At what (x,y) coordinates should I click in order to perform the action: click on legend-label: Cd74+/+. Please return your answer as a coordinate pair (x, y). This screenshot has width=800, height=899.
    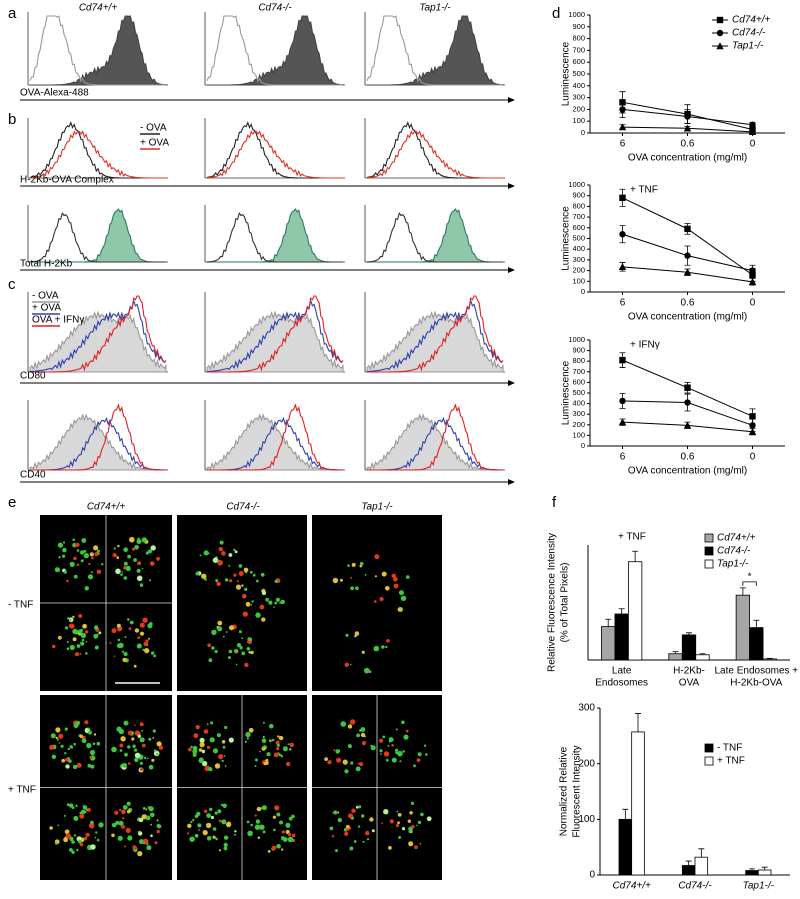
    Looking at the image, I should click on (751, 20).